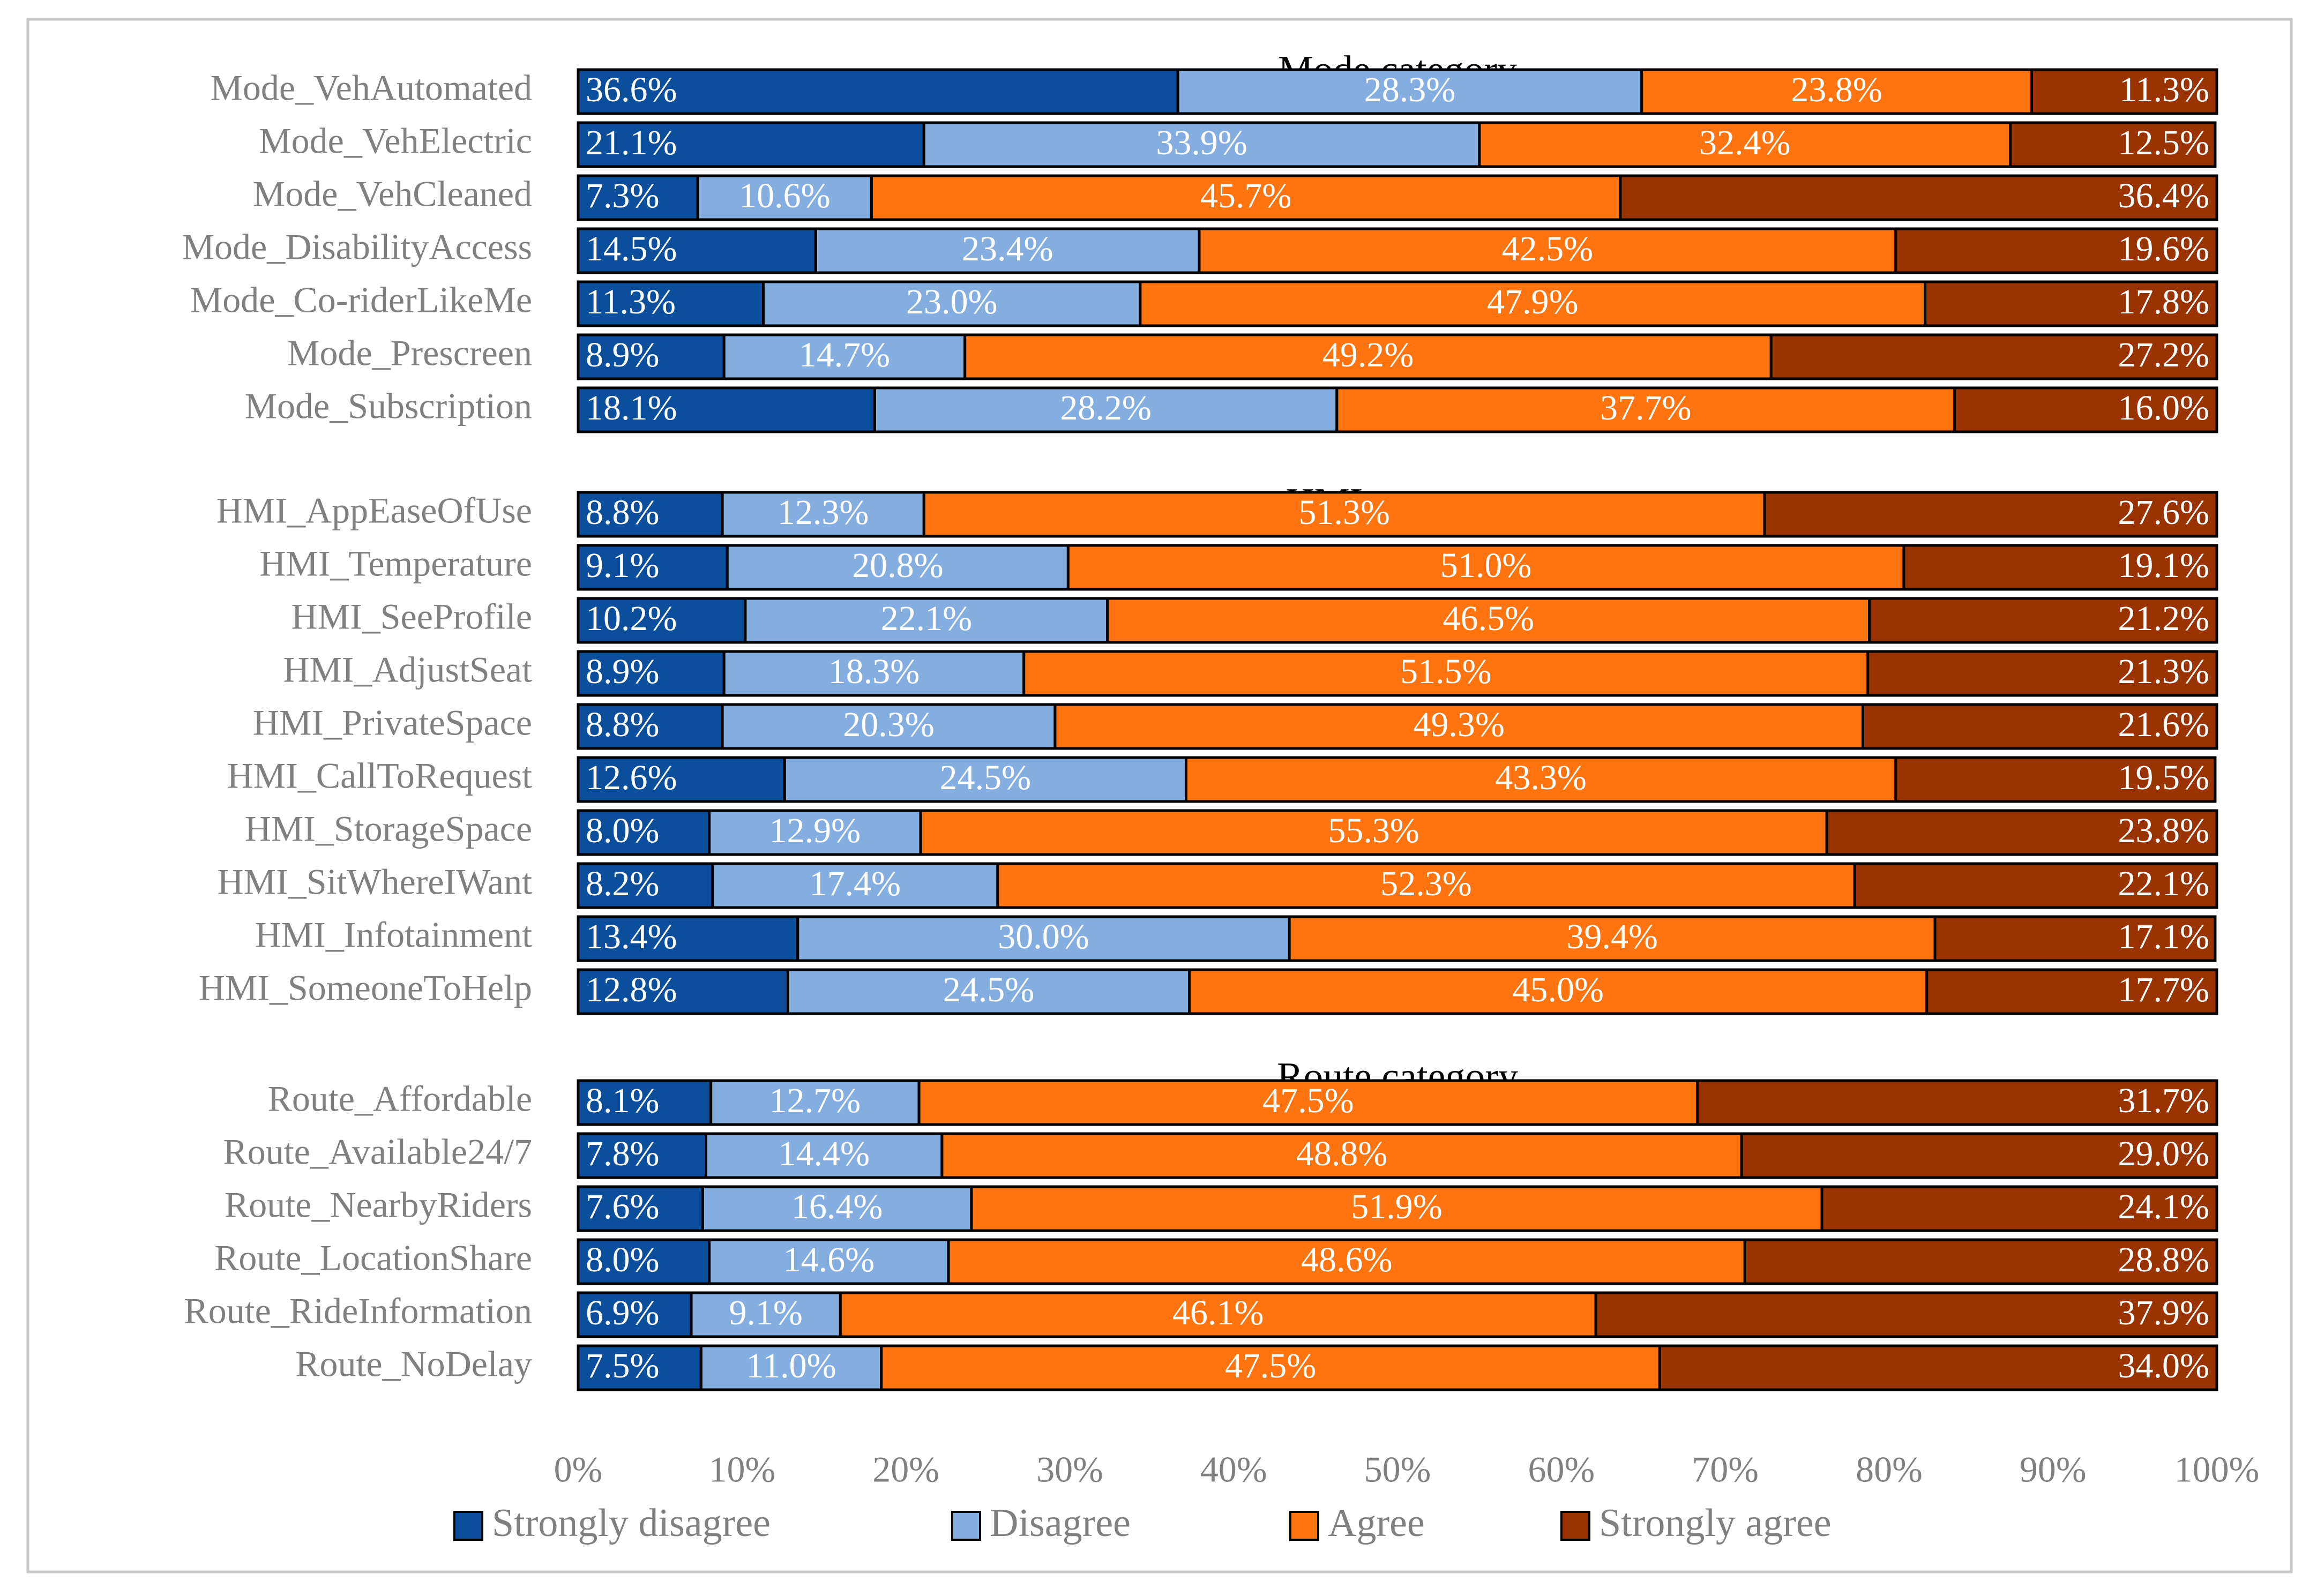 This screenshot has height=1596, width=2317. Describe the element at coordinates (622, 512) in the screenshot. I see `data-label: 8.8%` at that location.